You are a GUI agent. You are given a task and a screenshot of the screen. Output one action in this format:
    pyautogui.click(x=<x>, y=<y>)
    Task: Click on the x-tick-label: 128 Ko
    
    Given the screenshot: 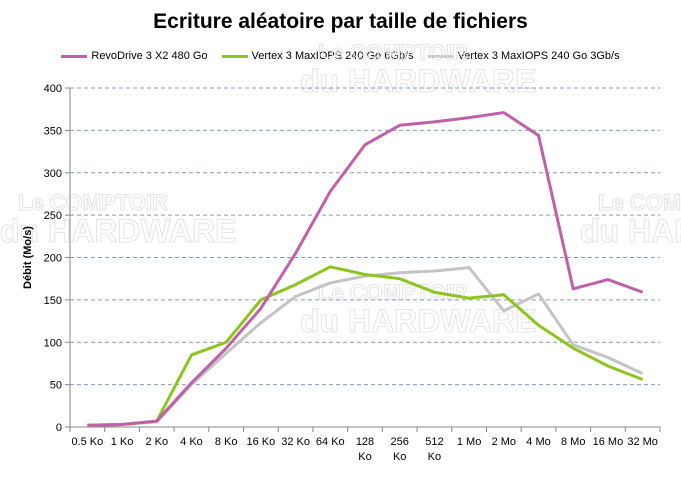 What is the action you would take?
    pyautogui.click(x=365, y=449)
    